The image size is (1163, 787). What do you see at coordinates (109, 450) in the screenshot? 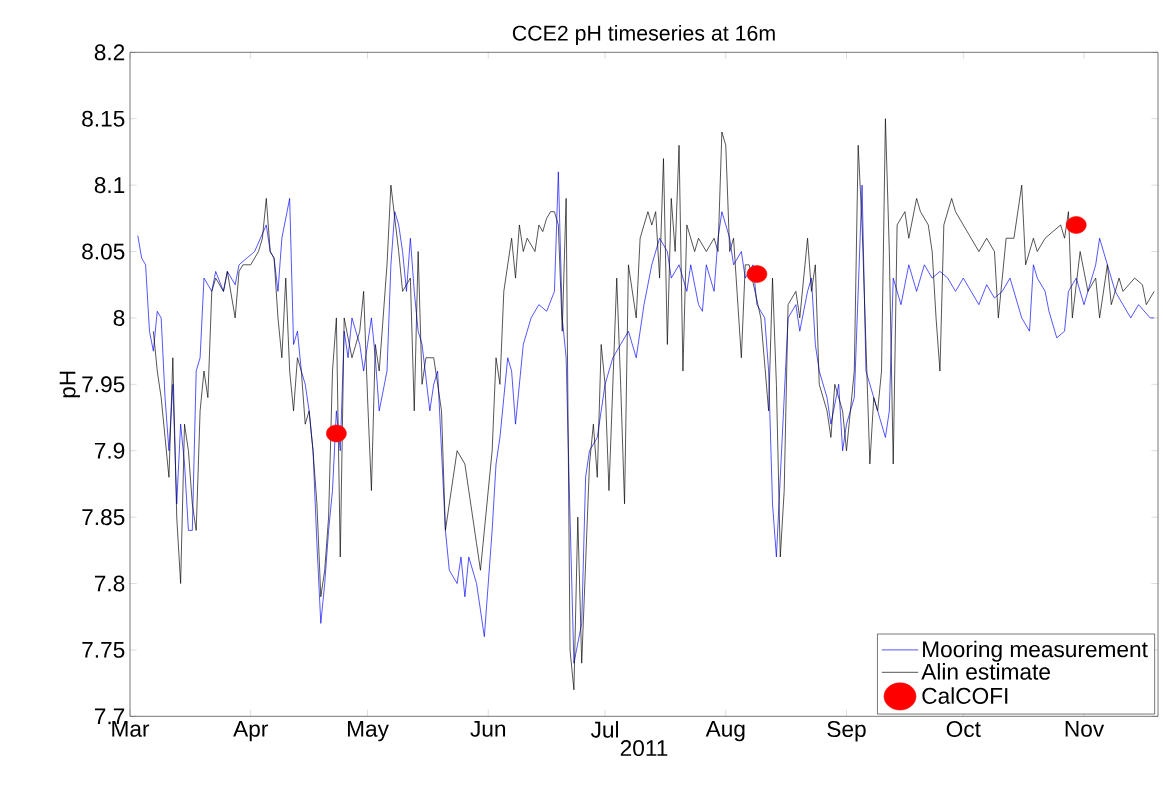
I see `y-tick-label: 7.9` at bounding box center [109, 450].